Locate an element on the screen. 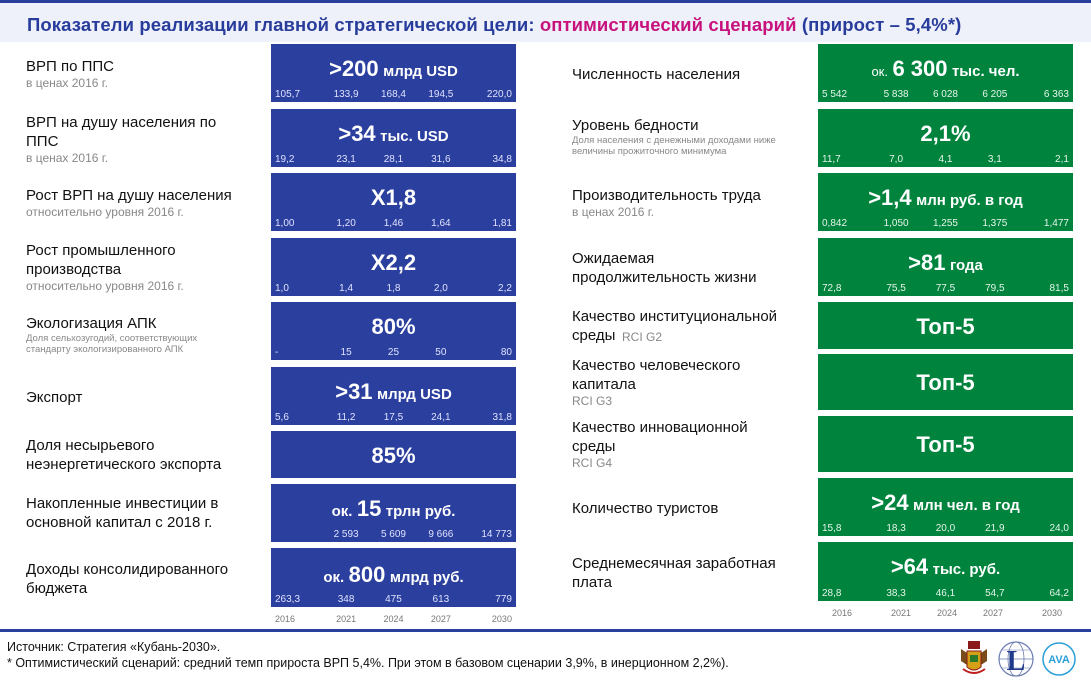 The height and width of the screenshot is (687, 1091). headline: X2,2 is located at coordinates (393, 263).